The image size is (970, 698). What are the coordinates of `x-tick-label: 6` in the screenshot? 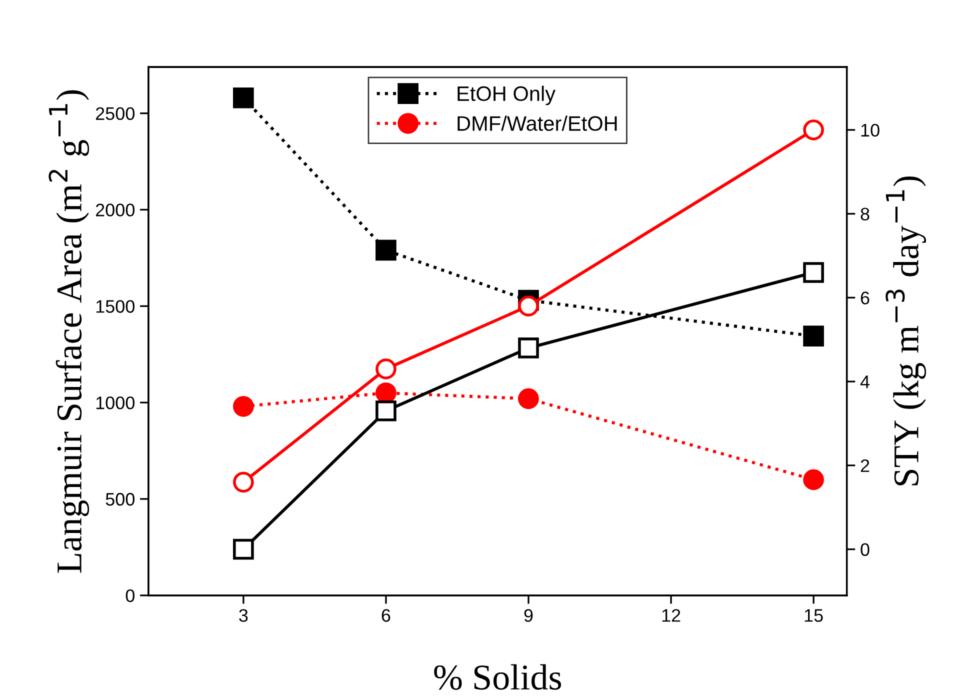 It's located at (386, 615).